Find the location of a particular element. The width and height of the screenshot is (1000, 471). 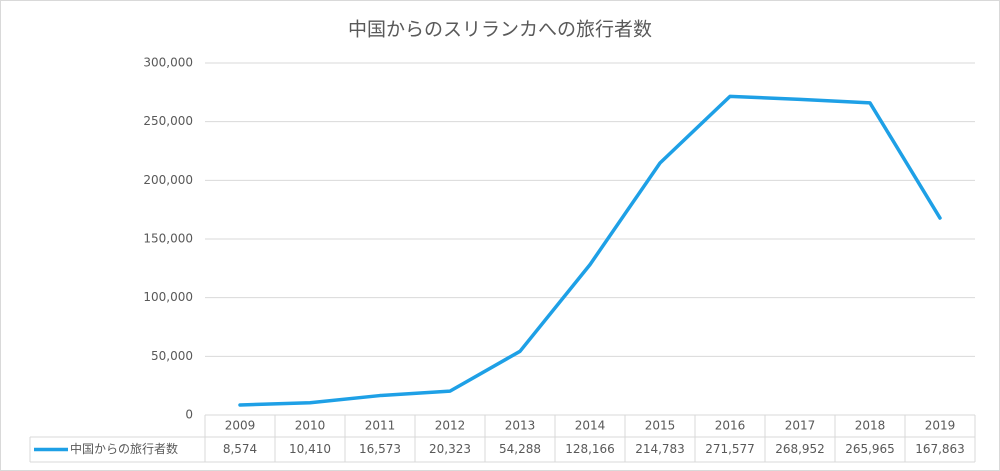

data-label: 8,574 is located at coordinates (240, 449).